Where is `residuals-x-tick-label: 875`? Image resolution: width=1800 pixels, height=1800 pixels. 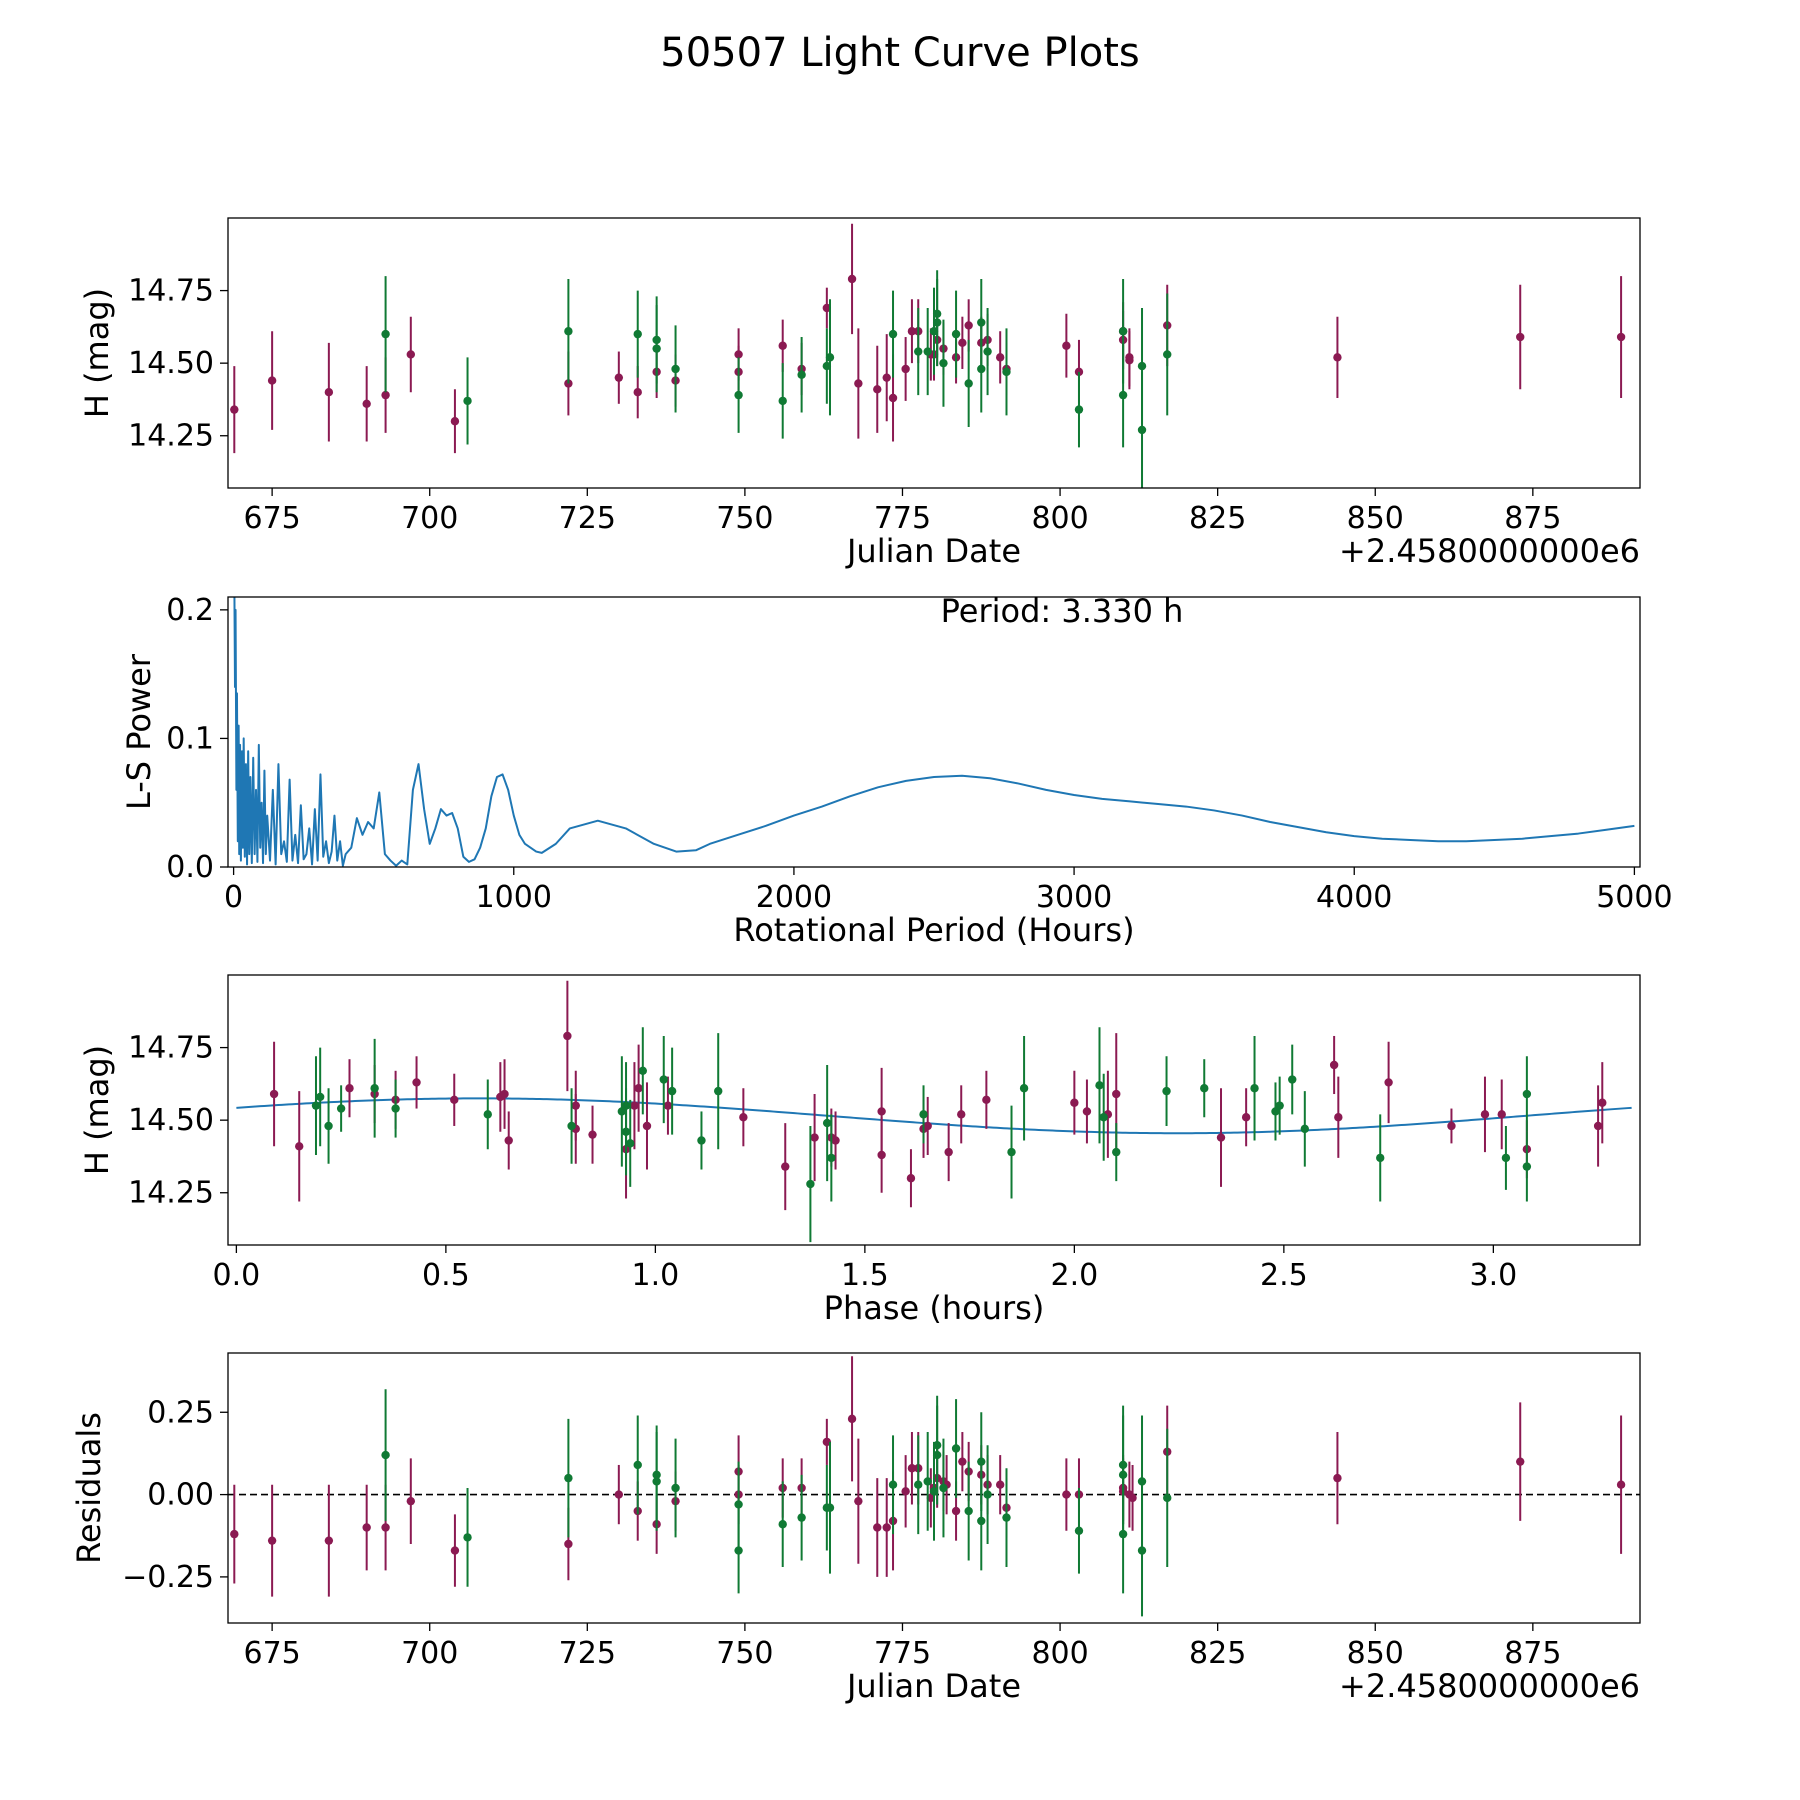 residuals-x-tick-label: 875 is located at coordinates (1532, 1653).